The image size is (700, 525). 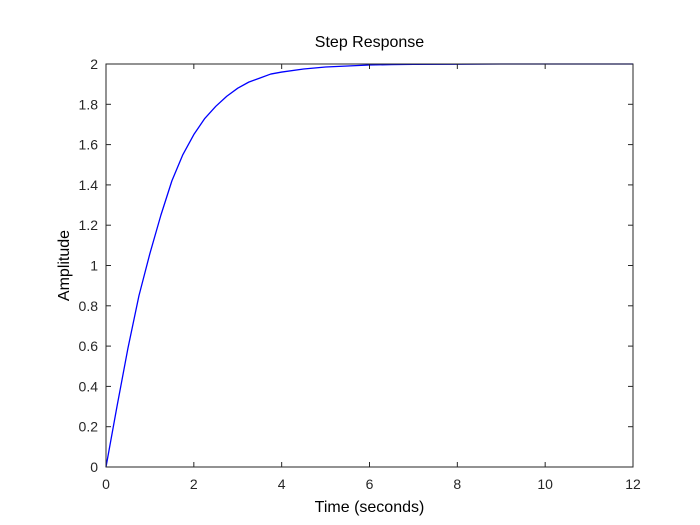 What do you see at coordinates (89, 346) in the screenshot?
I see `y-tick-label: 0.6` at bounding box center [89, 346].